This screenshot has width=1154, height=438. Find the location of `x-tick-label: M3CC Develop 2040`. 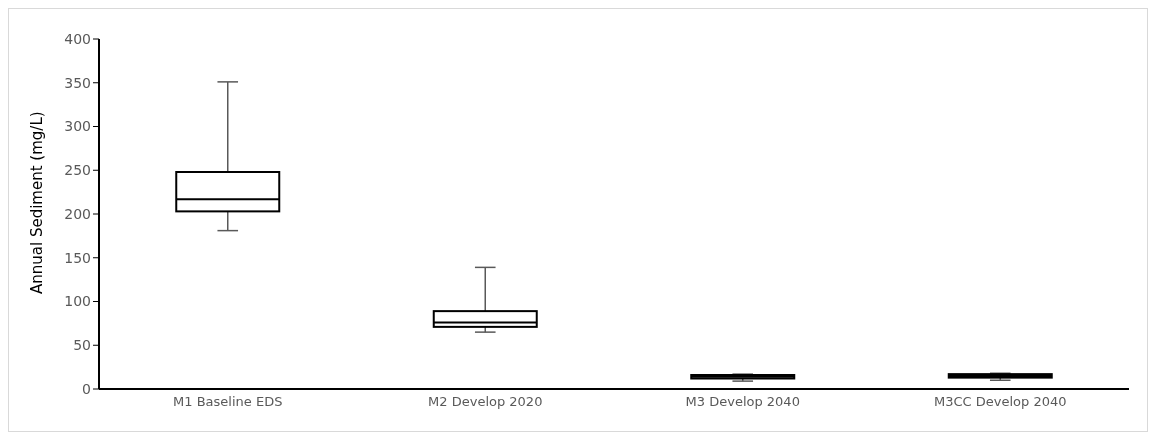

x-tick-label: M3CC Develop 2040 is located at coordinates (1000, 402).